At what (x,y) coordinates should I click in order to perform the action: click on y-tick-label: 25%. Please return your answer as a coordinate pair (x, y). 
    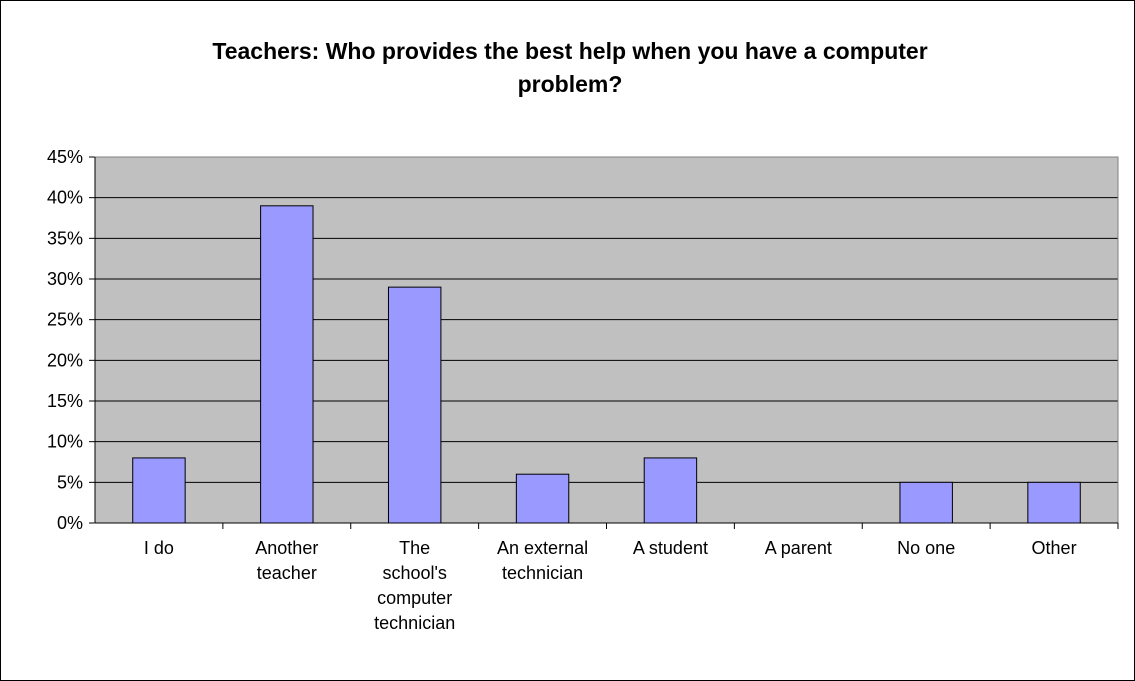
    Looking at the image, I should click on (65, 320).